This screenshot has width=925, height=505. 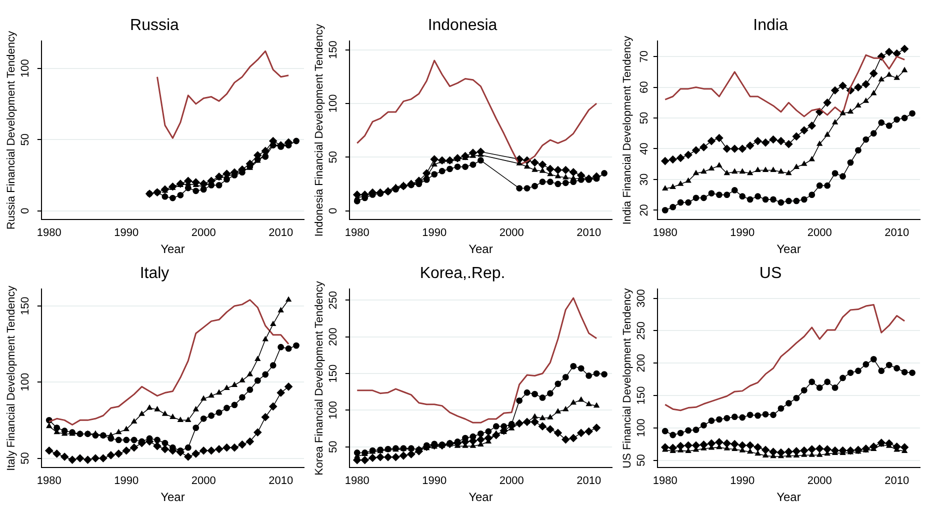 I want to click on chart-title: India, so click(x=770, y=25).